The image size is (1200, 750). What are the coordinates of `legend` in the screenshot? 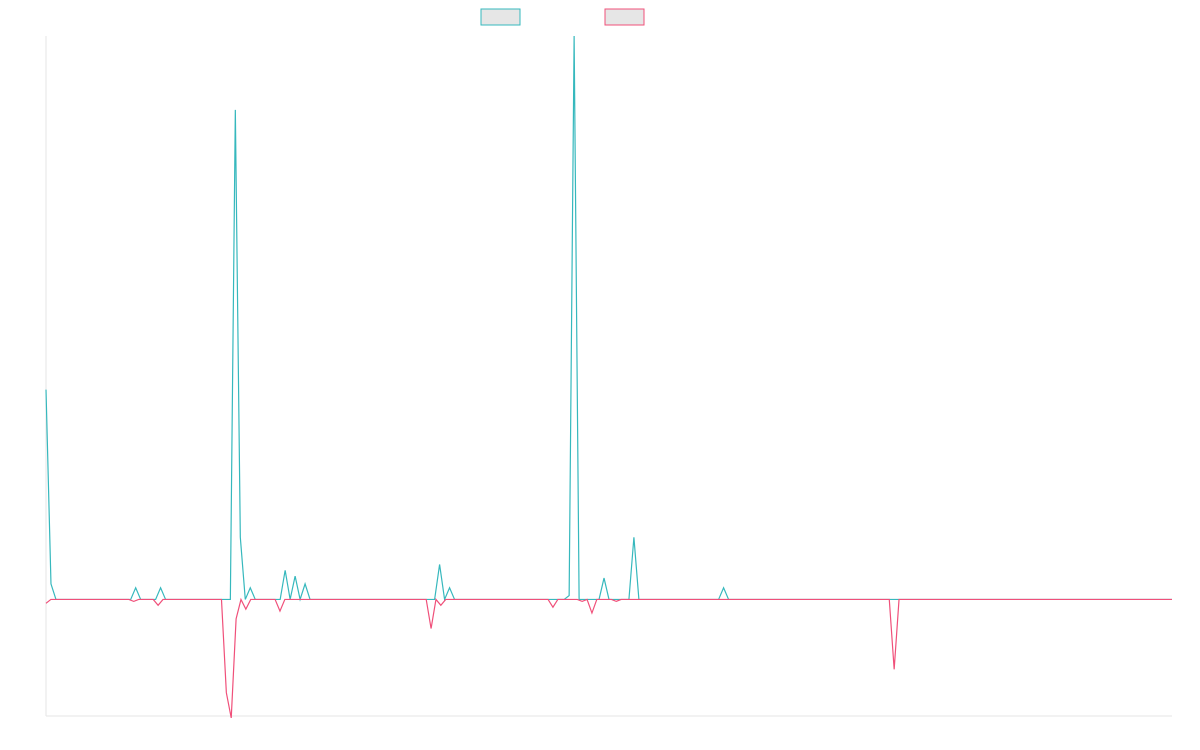 It's located at (562, 17).